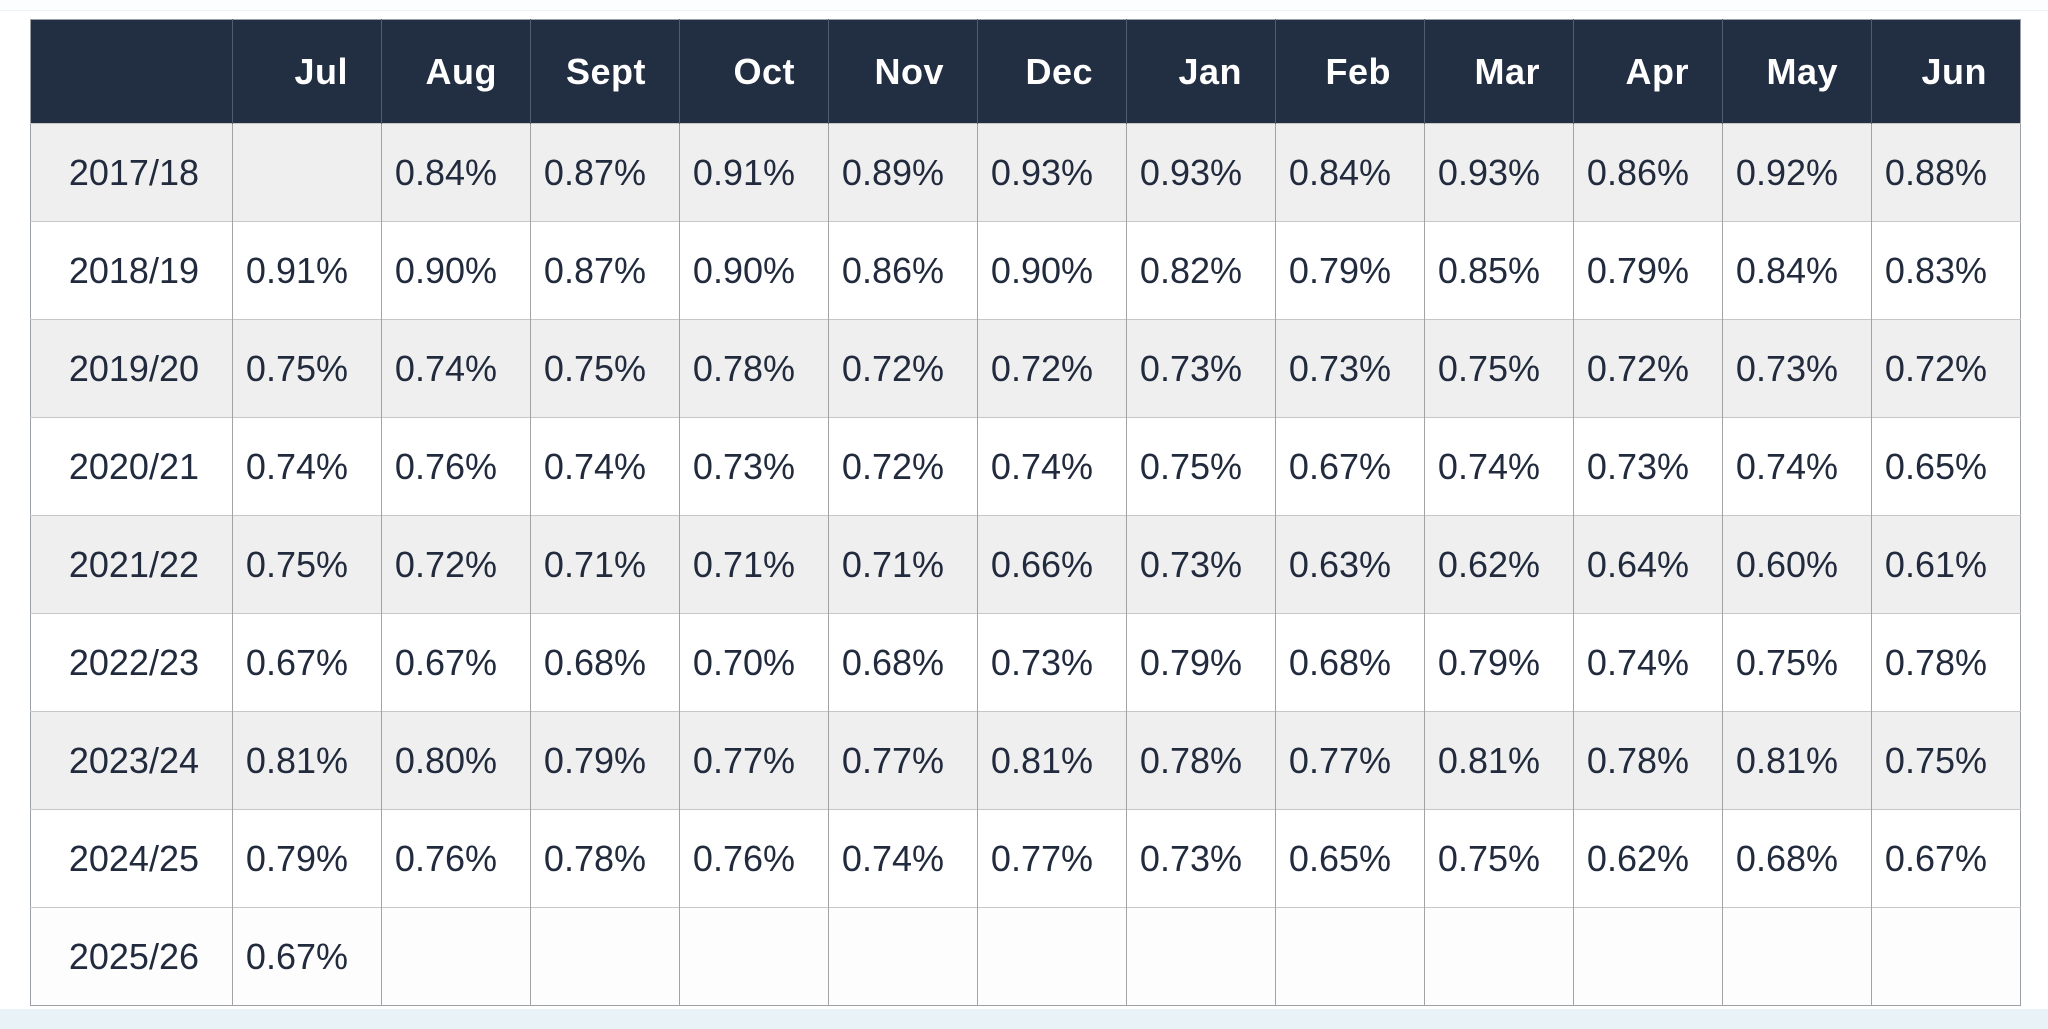  What do you see at coordinates (605, 270) in the screenshot?
I see `rate-cell: 0.87%` at bounding box center [605, 270].